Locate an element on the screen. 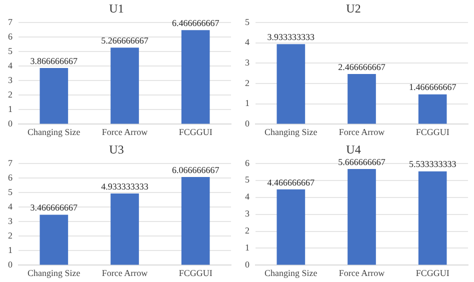  chart-title: U2 is located at coordinates (353, 8).